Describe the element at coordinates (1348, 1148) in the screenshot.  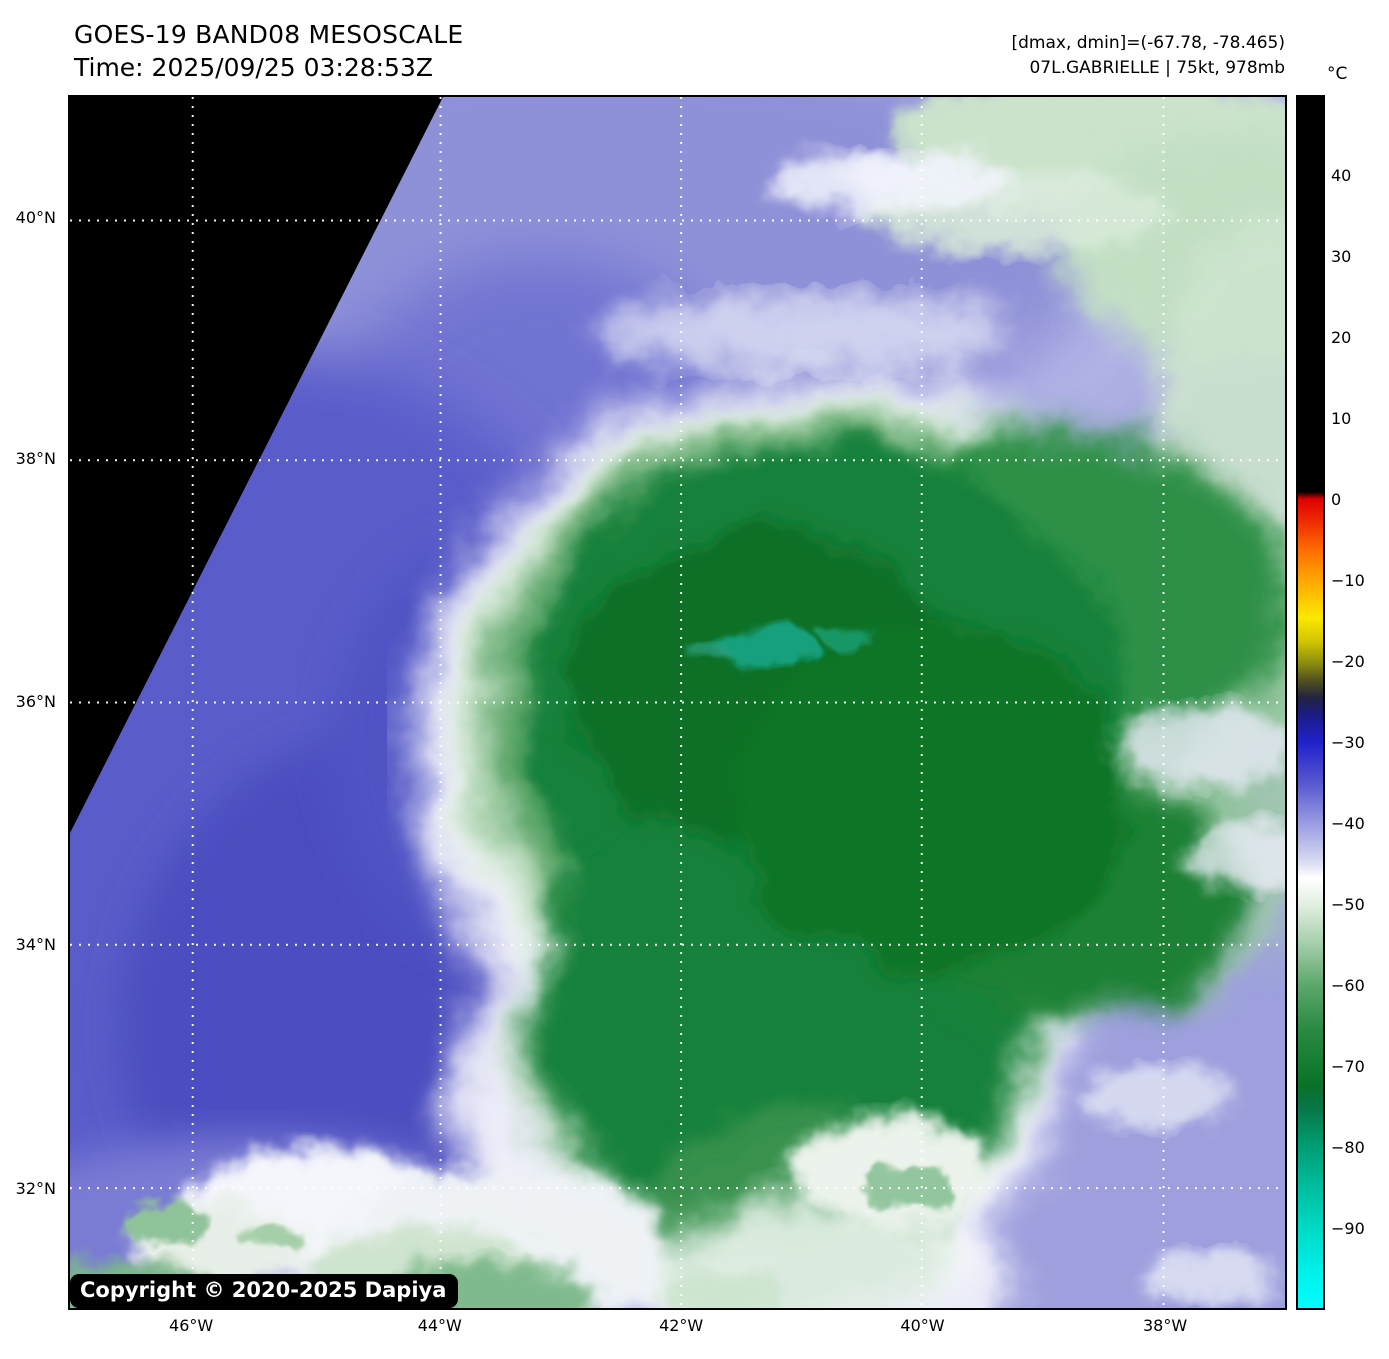
I see `colorbar-tick-label: −80` at that location.